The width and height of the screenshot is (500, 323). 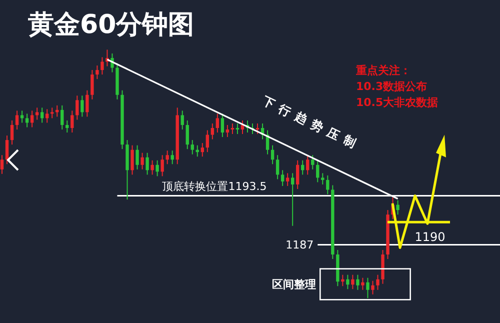 What do you see at coordinates (214, 186) in the screenshot?
I see `ref-line-label: 顶底转换位置1193.5` at bounding box center [214, 186].